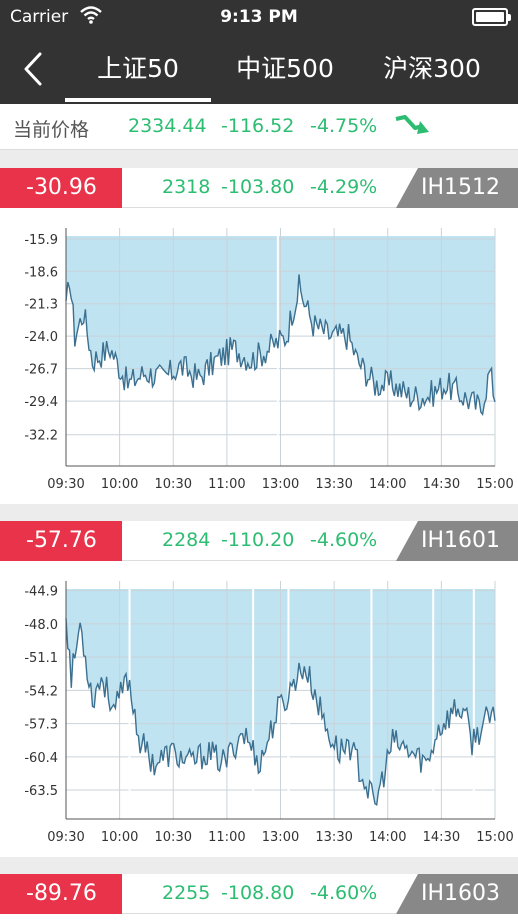 The image size is (518, 920). What do you see at coordinates (61, 188) in the screenshot?
I see `basis-badge: -30.96` at bounding box center [61, 188].